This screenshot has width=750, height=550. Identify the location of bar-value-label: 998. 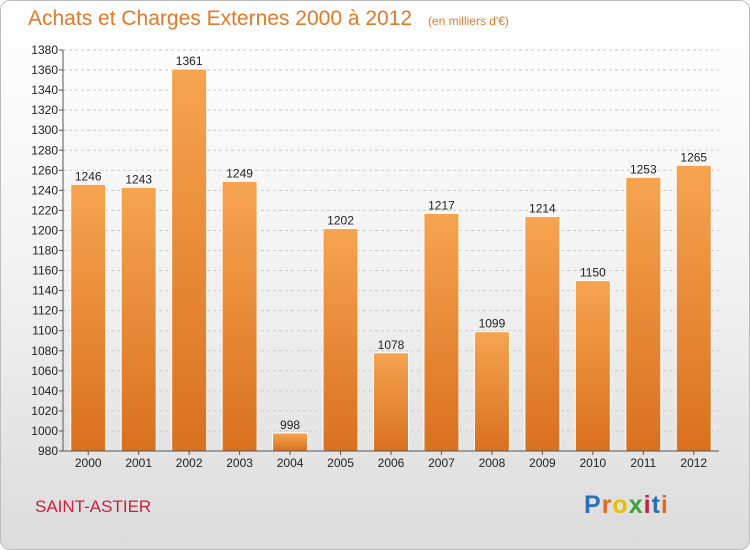
(290, 425).